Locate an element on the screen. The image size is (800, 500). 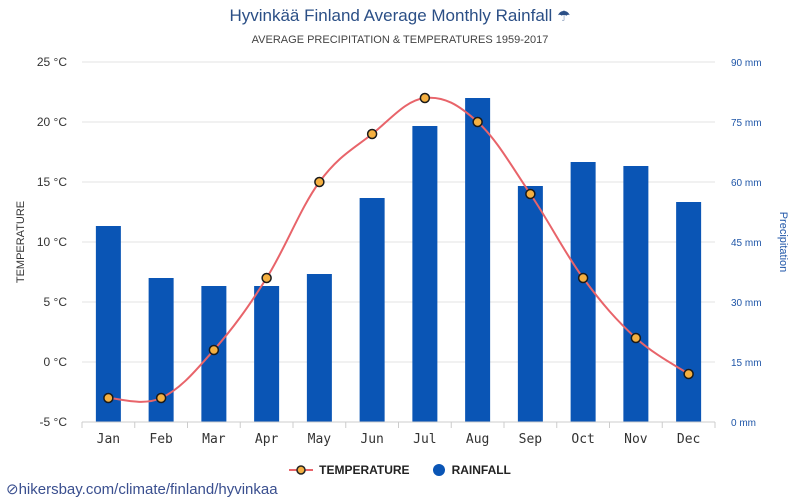
source-link: ⊘hikersbay.com/climate/finland/hyvinkaa is located at coordinates (142, 489).